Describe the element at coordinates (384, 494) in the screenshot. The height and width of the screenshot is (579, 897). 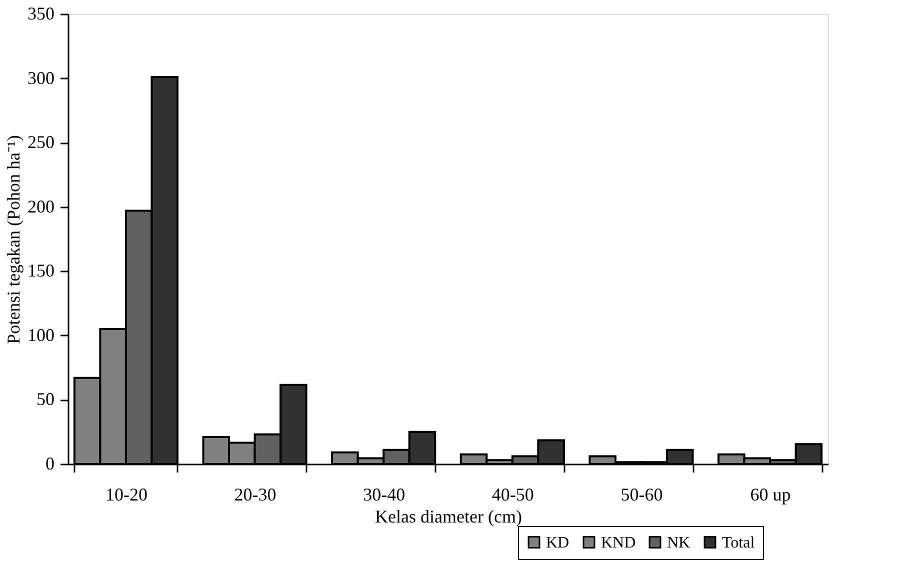
I see `x-tick-label: 30-40` at that location.